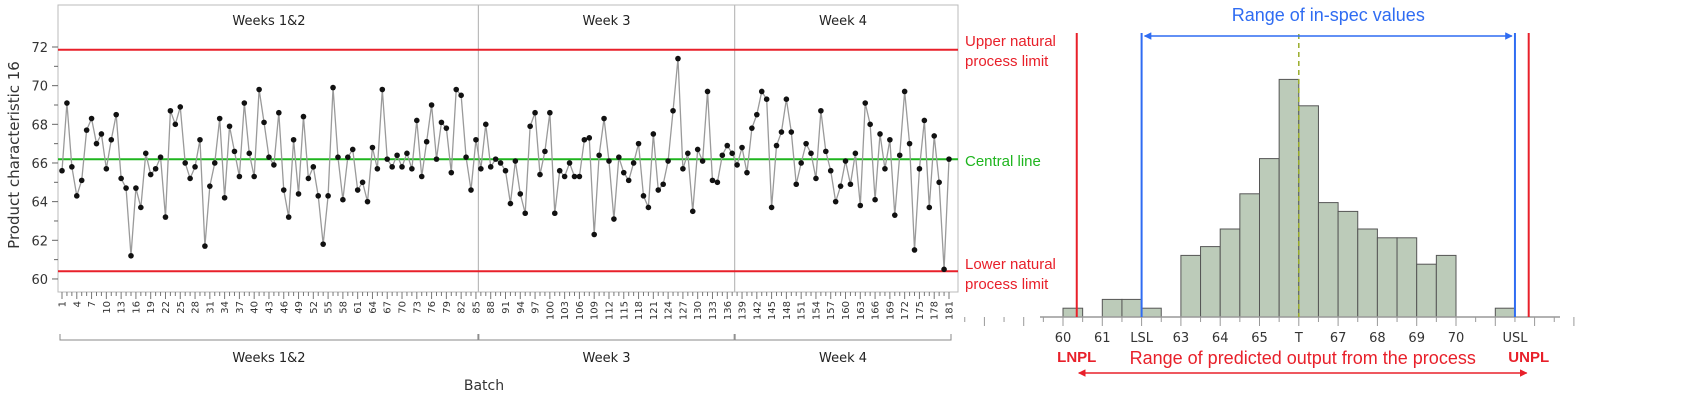  Describe the element at coordinates (846, 310) in the screenshot. I see `x-tick-label: 160` at that location.